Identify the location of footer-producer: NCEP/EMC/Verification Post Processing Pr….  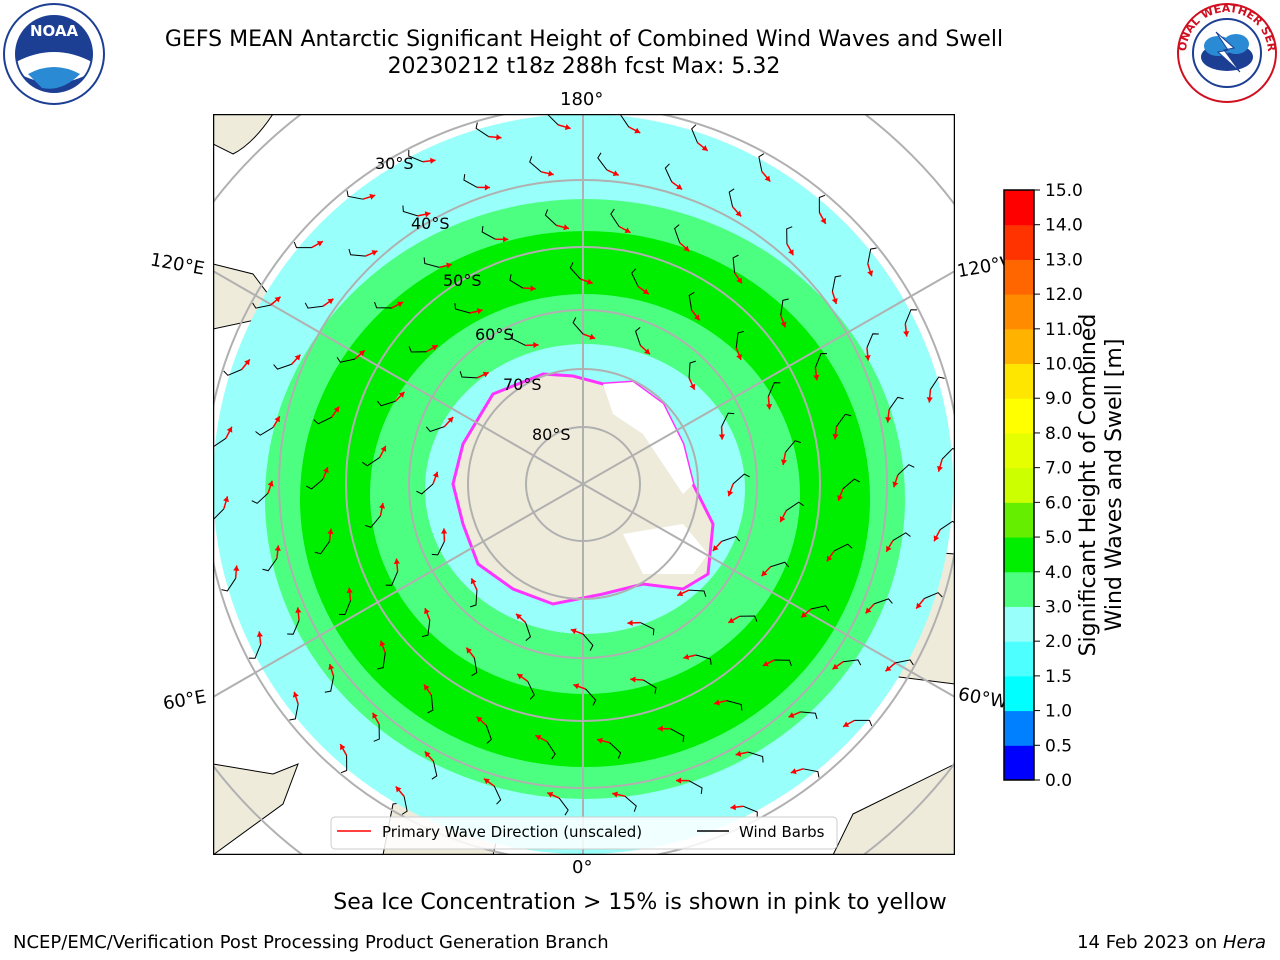
(311, 942).